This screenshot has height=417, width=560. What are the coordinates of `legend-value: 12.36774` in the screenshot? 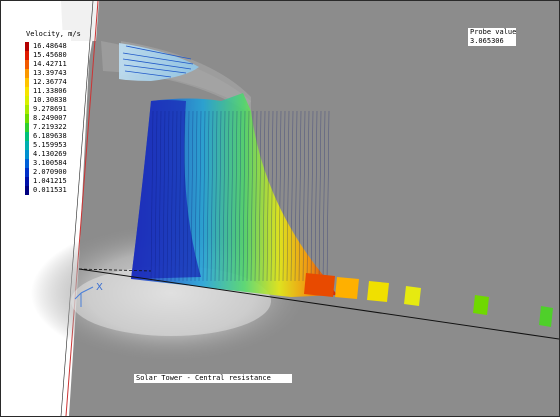 It's located at (50, 82).